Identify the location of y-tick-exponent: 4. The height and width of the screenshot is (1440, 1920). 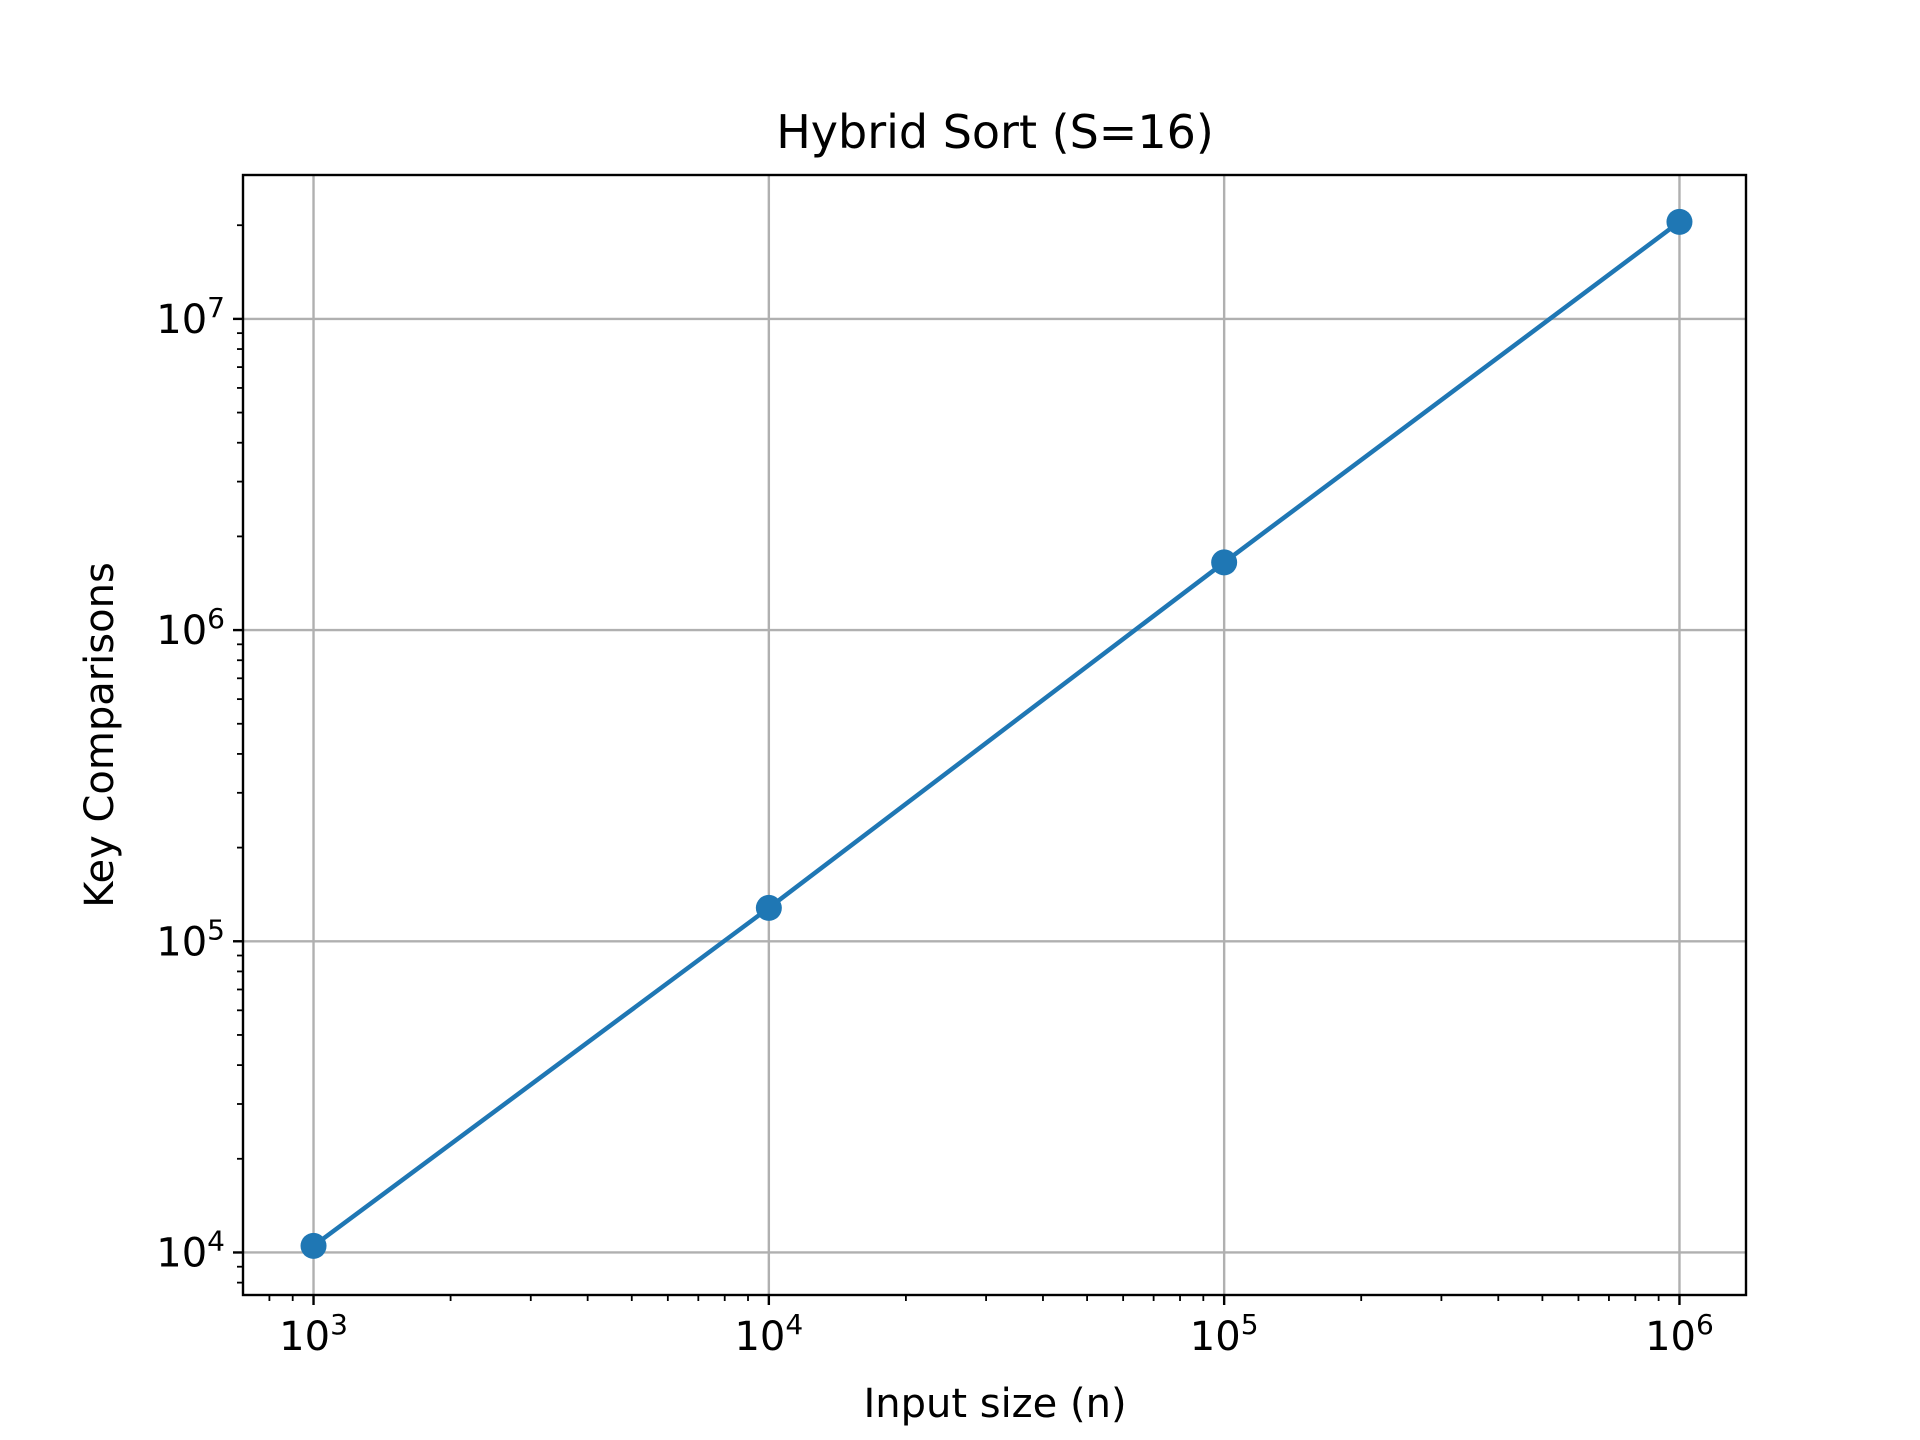
(216, 1240).